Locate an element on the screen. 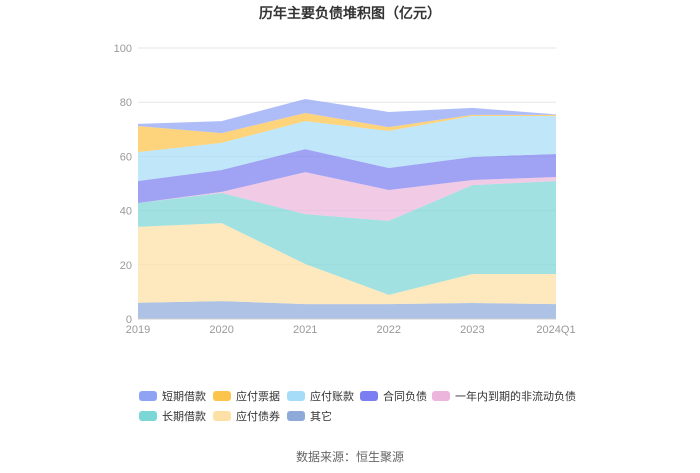 Image resolution: width=700 pixels, height=473 pixels. legend-item: 短期借款 is located at coordinates (172, 396).